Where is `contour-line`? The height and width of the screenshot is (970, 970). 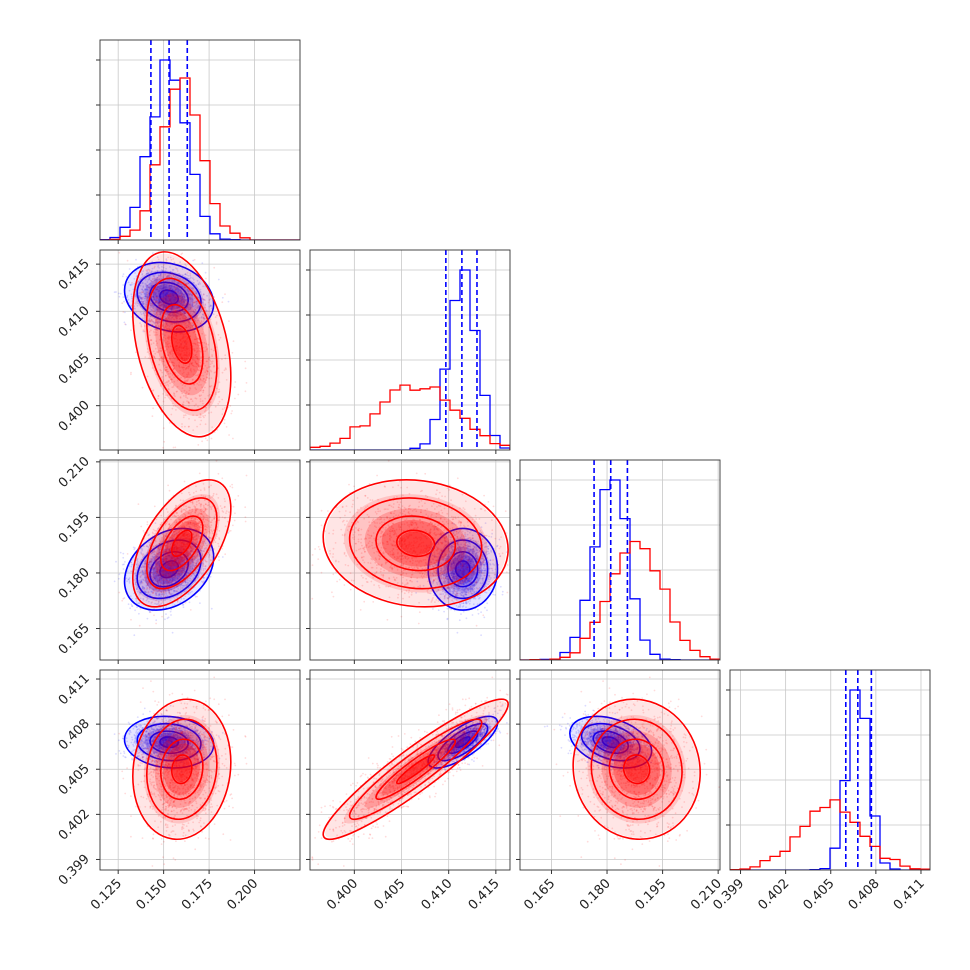
contour-line is located at coordinates (169, 297).